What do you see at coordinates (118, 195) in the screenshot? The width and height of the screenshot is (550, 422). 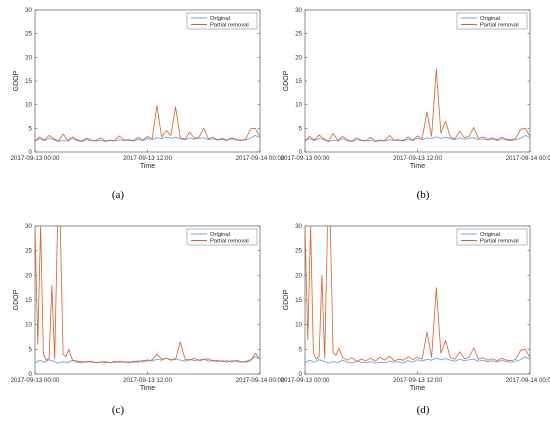 I see `panel-caption: (a)` at bounding box center [118, 195].